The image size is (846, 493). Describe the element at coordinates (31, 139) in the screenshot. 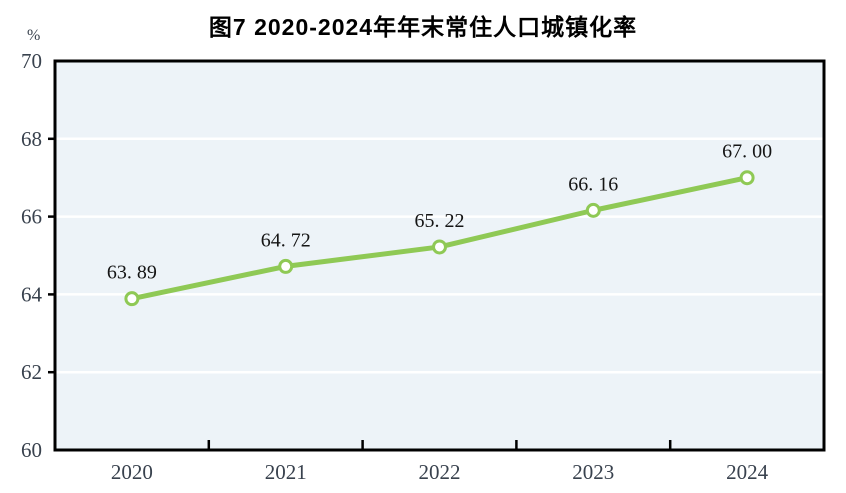

I see `y-tick-label: 68` at that location.